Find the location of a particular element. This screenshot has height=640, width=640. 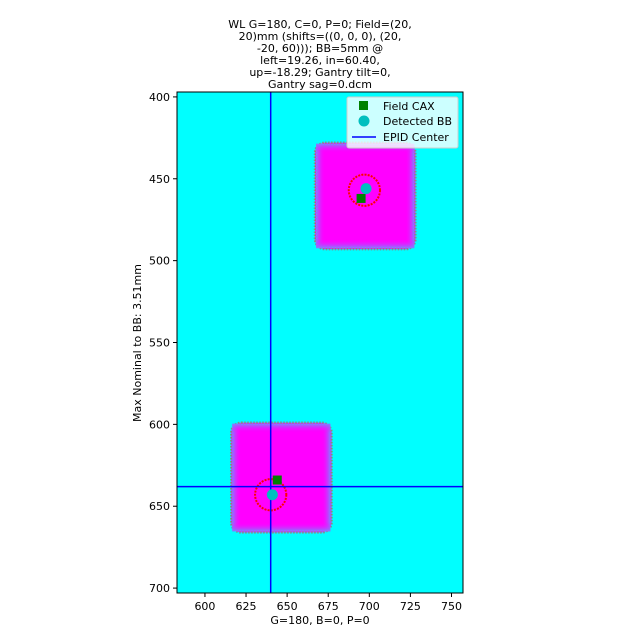

title-line: WL G=180, C=0, P=0; Field=(20, is located at coordinates (320, 24).